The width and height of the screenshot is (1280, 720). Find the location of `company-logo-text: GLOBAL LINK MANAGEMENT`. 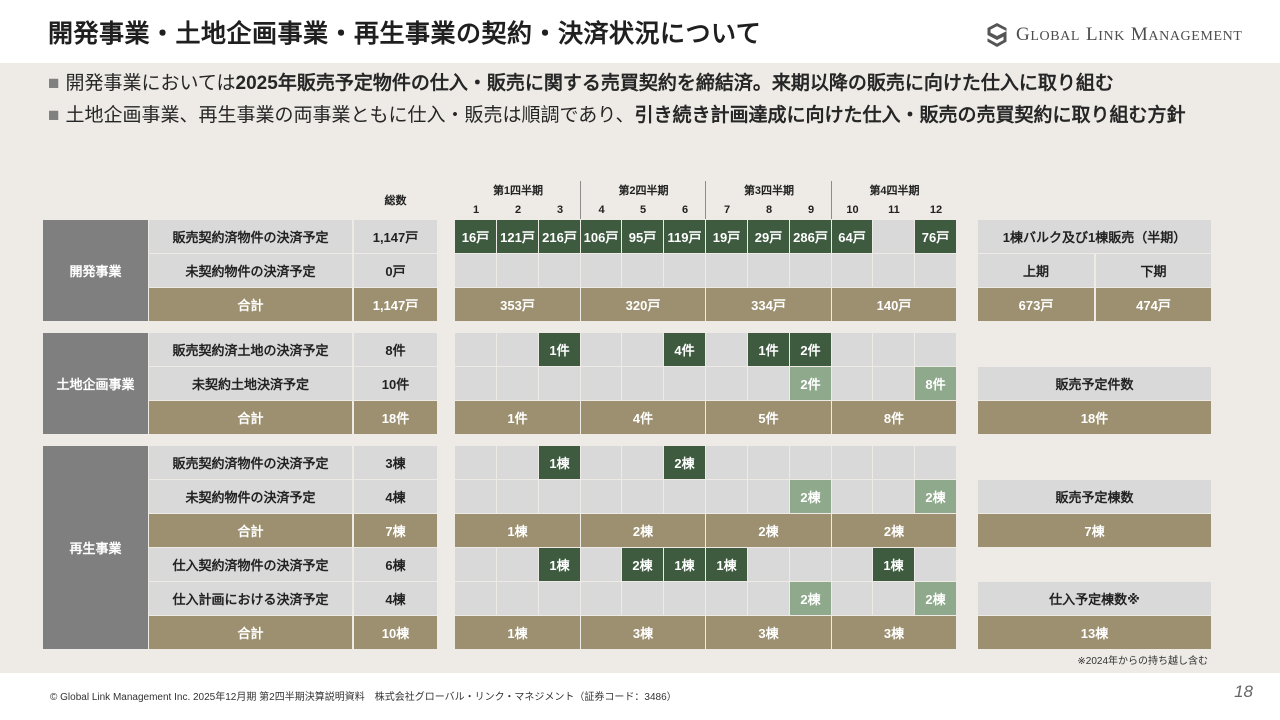

company-logo-text: GLOBAL LINK MANAGEMENT is located at coordinates (1129, 35).